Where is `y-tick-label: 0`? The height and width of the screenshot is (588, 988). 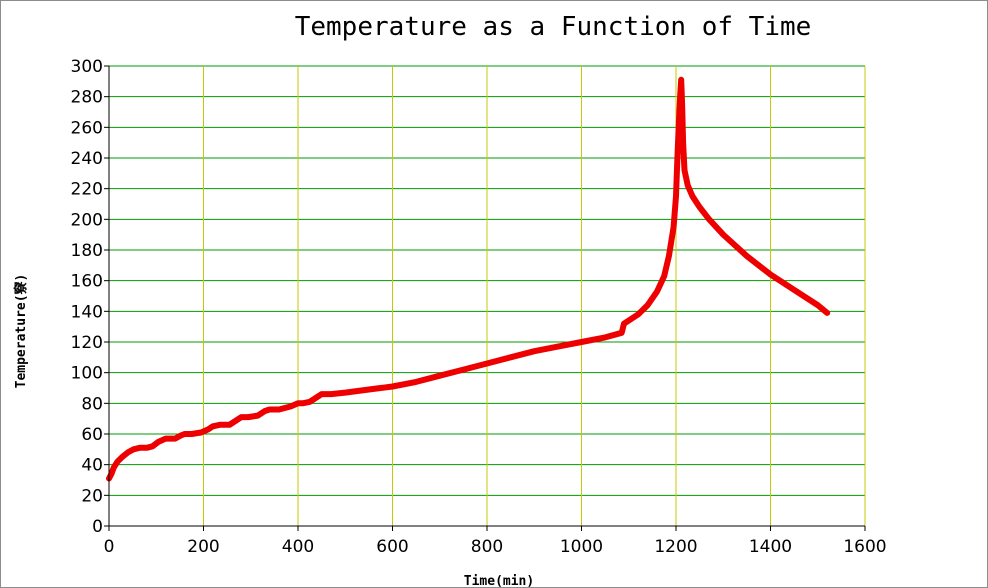 y-tick-label: 0 is located at coordinates (97, 527).